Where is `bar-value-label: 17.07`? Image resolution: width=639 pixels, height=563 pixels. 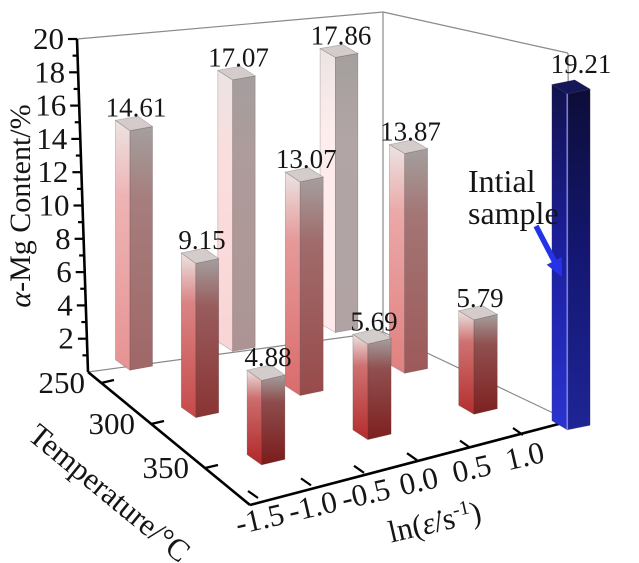 bar-value-label: 17.07 is located at coordinates (238, 57).